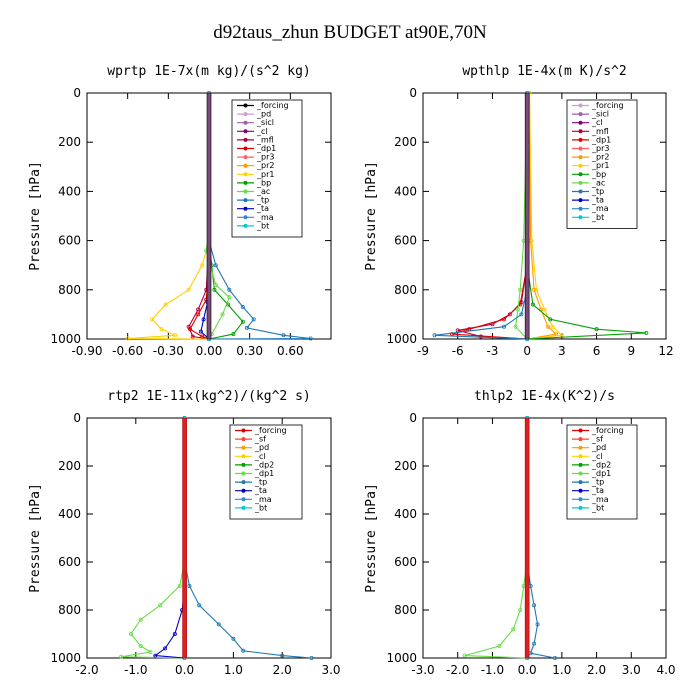 The image size is (700, 700). Describe the element at coordinates (597, 490) in the screenshot. I see `legend-entry: _ta` at that location.